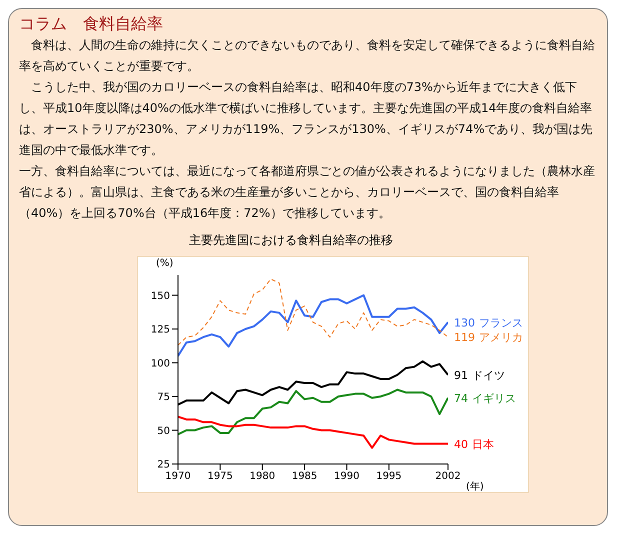 This screenshot has height=537, width=619. What do you see at coordinates (461, 375) in the screenshot?
I see `data-label: 91` at bounding box center [461, 375].